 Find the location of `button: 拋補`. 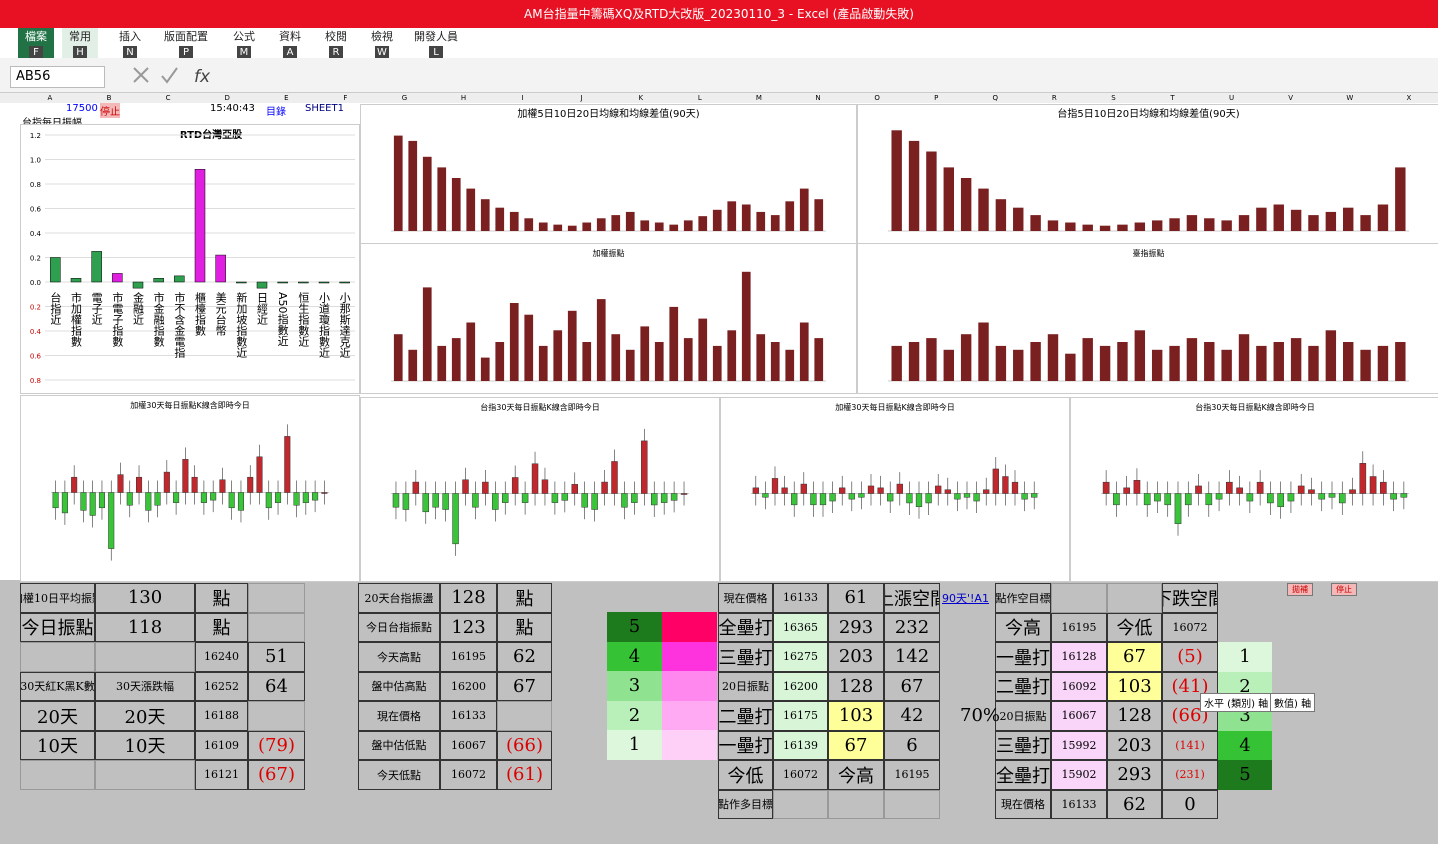

button: 拋補 is located at coordinates (1300, 589).